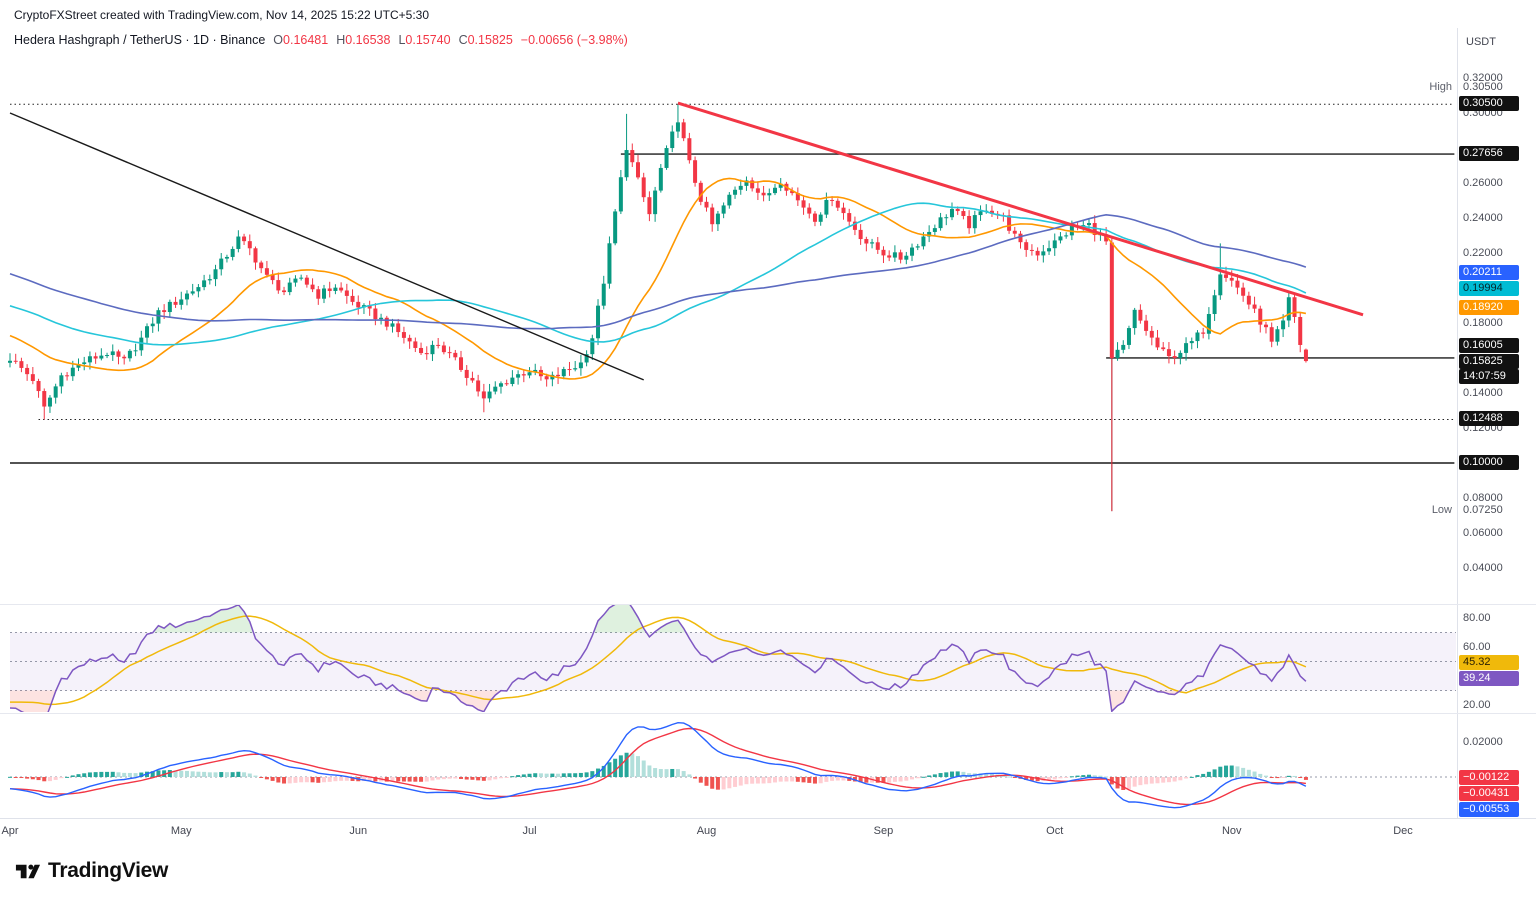 This screenshot has width=1536, height=897. Describe the element at coordinates (1489, 154) in the screenshot. I see `price-axis-badge: 0.27656` at that location.